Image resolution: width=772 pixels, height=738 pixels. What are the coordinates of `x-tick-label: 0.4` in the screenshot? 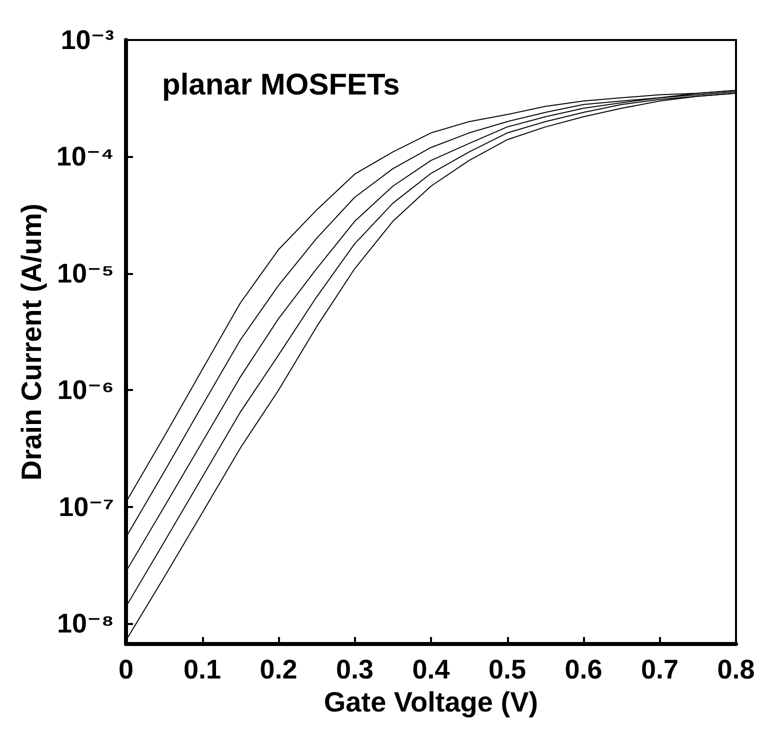 It's located at (431, 669).